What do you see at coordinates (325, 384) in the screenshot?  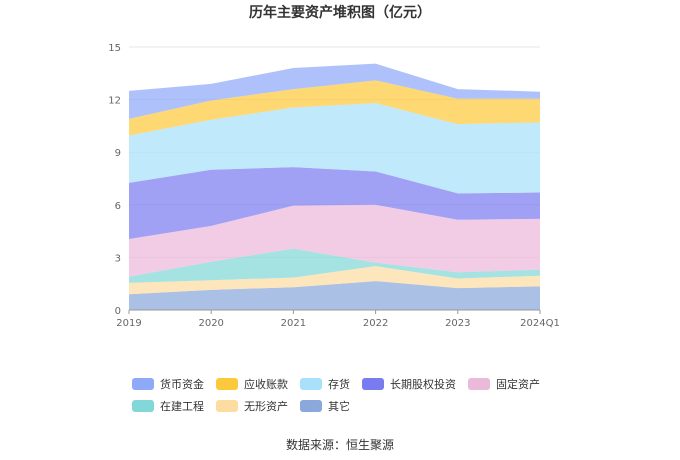 I see `legend-item: 存货` at bounding box center [325, 384].